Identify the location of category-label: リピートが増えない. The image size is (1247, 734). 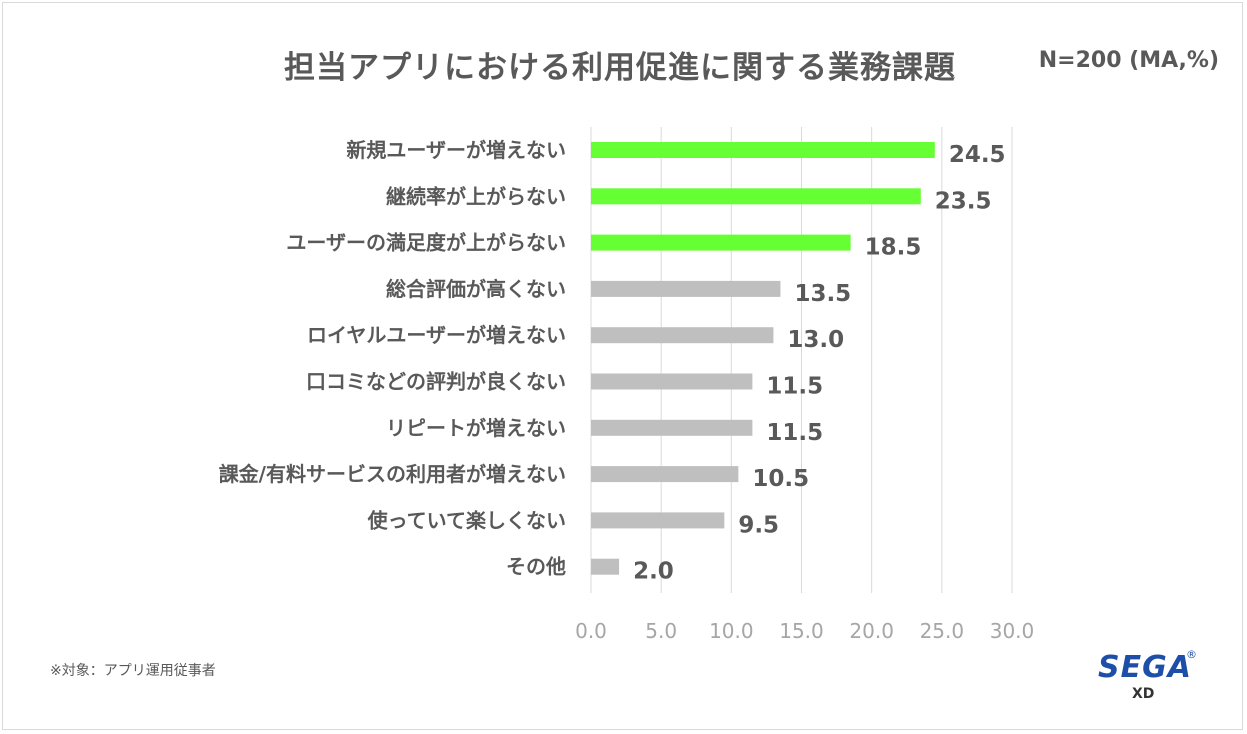
(476, 428).